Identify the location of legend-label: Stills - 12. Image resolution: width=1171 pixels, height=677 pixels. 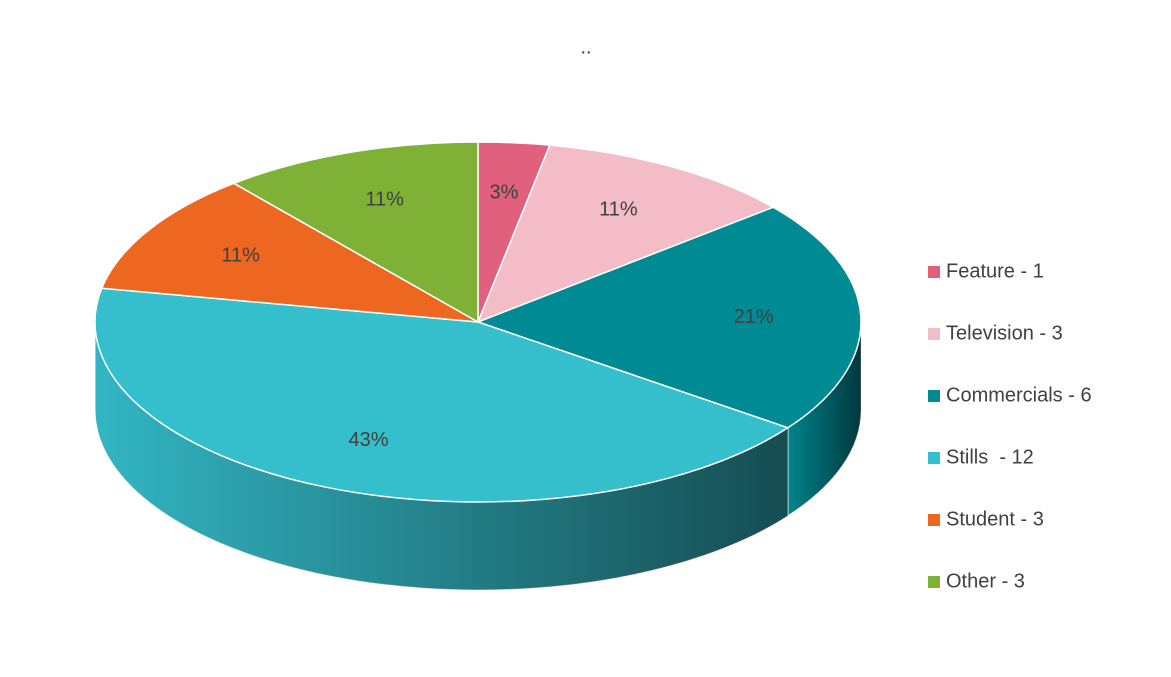
(990, 457).